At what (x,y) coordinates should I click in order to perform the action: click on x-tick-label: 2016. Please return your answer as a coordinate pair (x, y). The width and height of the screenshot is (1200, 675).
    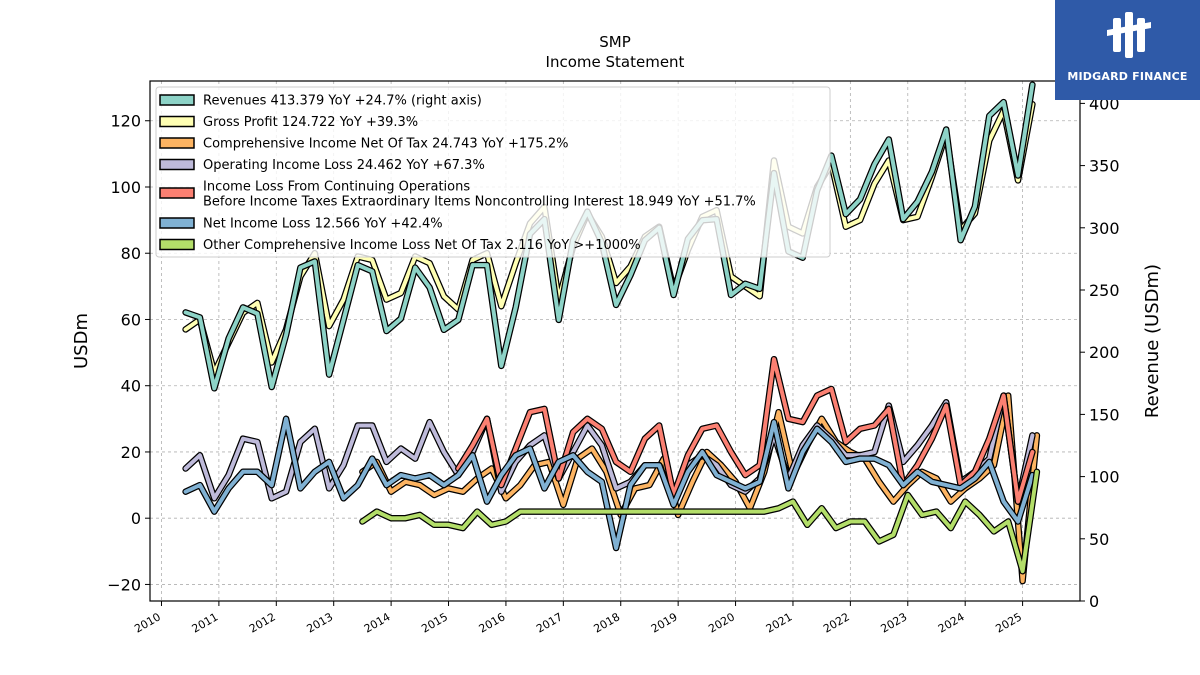
    Looking at the image, I should click on (492, 622).